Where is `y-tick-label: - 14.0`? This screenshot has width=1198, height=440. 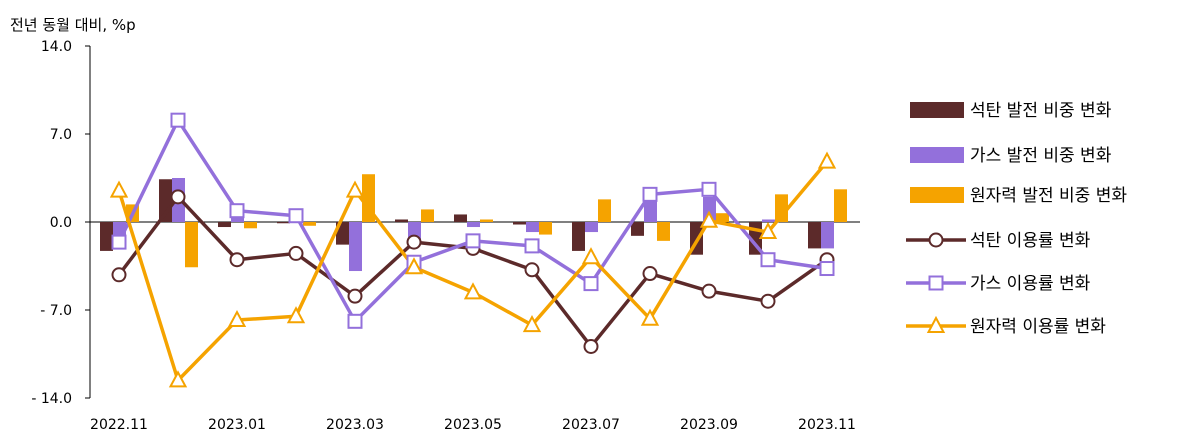 y-tick-label: - 14.0 is located at coordinates (51, 399).